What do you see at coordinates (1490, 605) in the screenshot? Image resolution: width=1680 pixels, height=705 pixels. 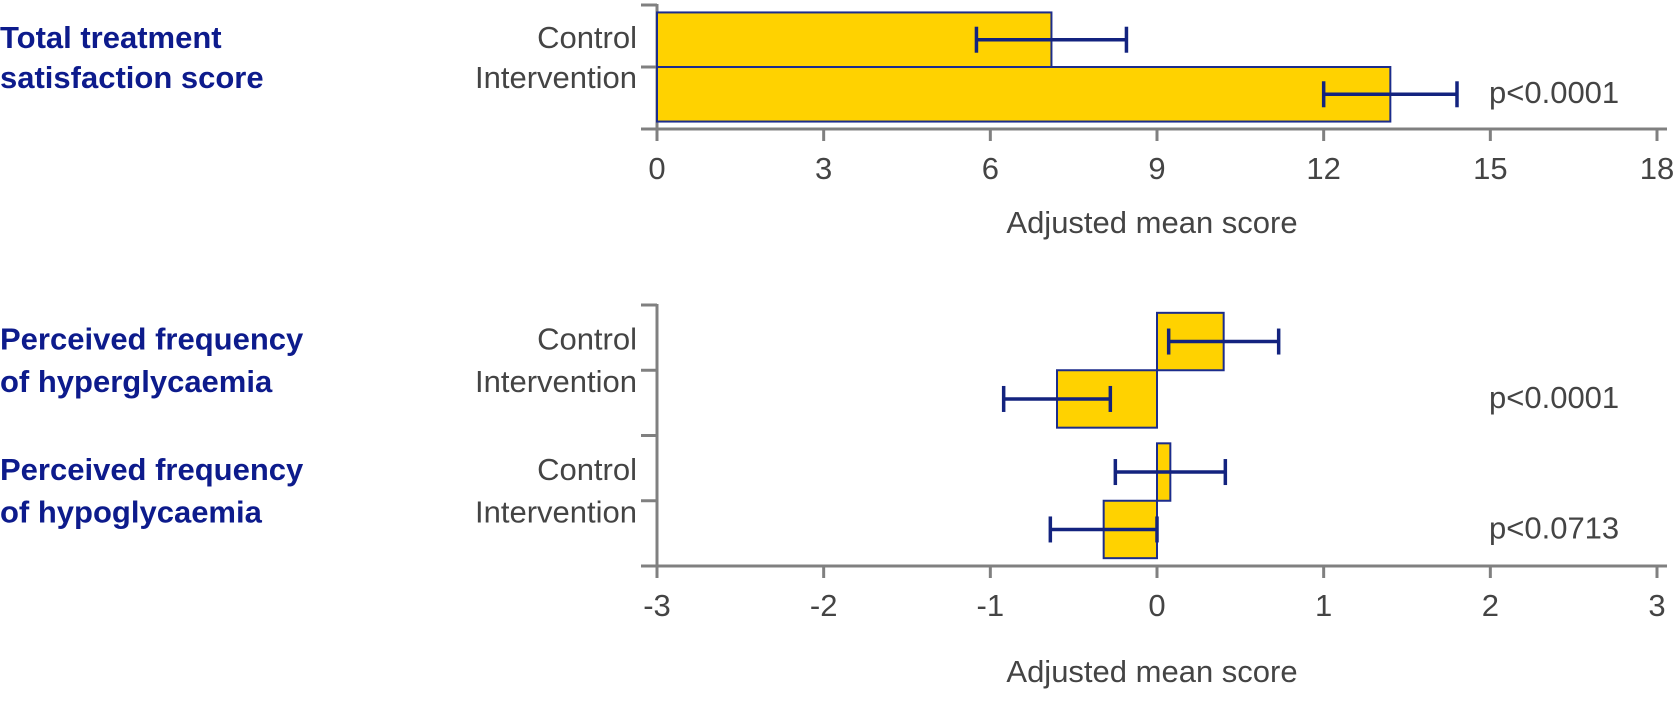 I see `x-tick-label: 2` at bounding box center [1490, 605].